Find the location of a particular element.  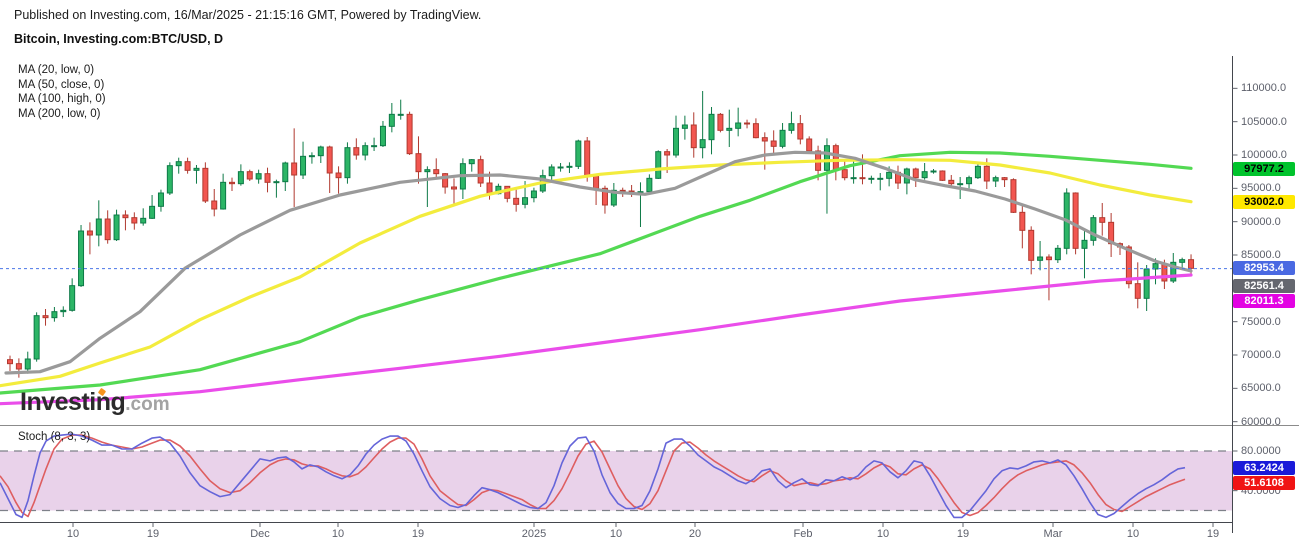

stoch-d-value-badge: 51.6108 is located at coordinates (1264, 483).